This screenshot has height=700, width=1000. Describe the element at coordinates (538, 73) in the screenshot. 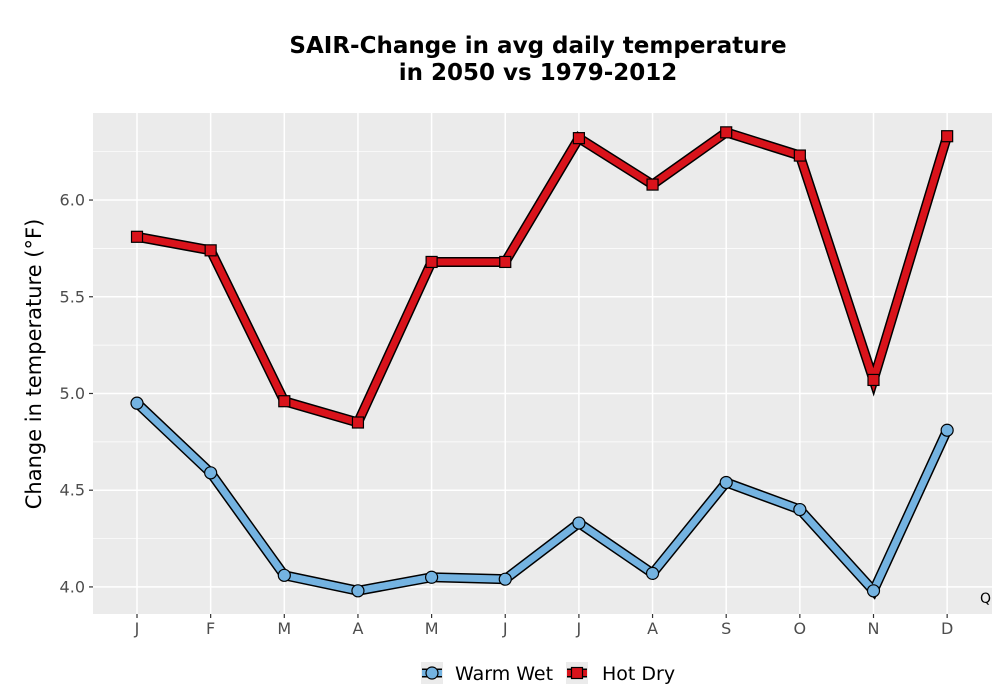

I see `chart-subtitle: in 2050 vs 1979-2012` at that location.